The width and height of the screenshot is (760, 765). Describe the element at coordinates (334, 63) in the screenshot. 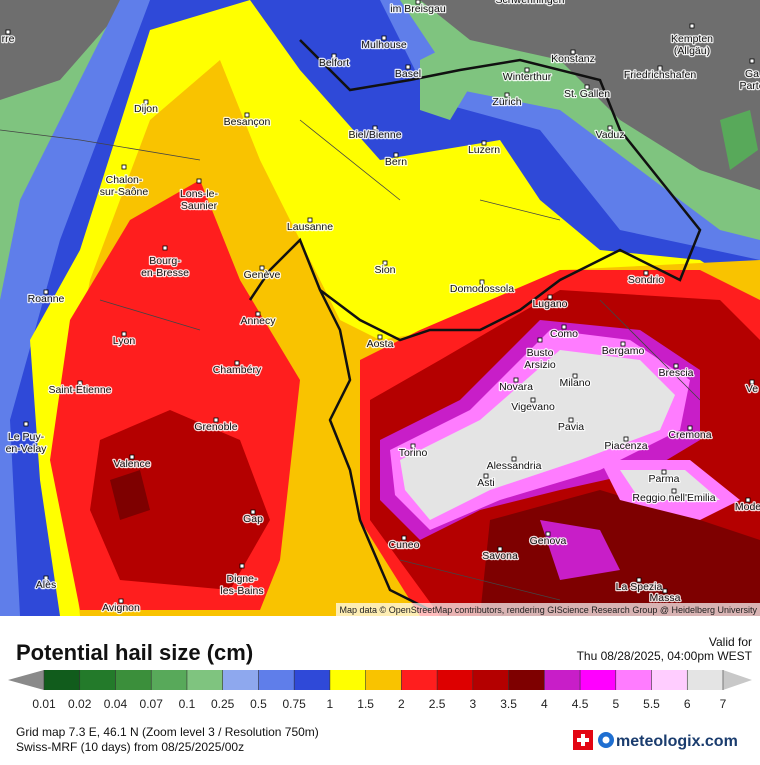

I see `city-label: Belfort` at that location.